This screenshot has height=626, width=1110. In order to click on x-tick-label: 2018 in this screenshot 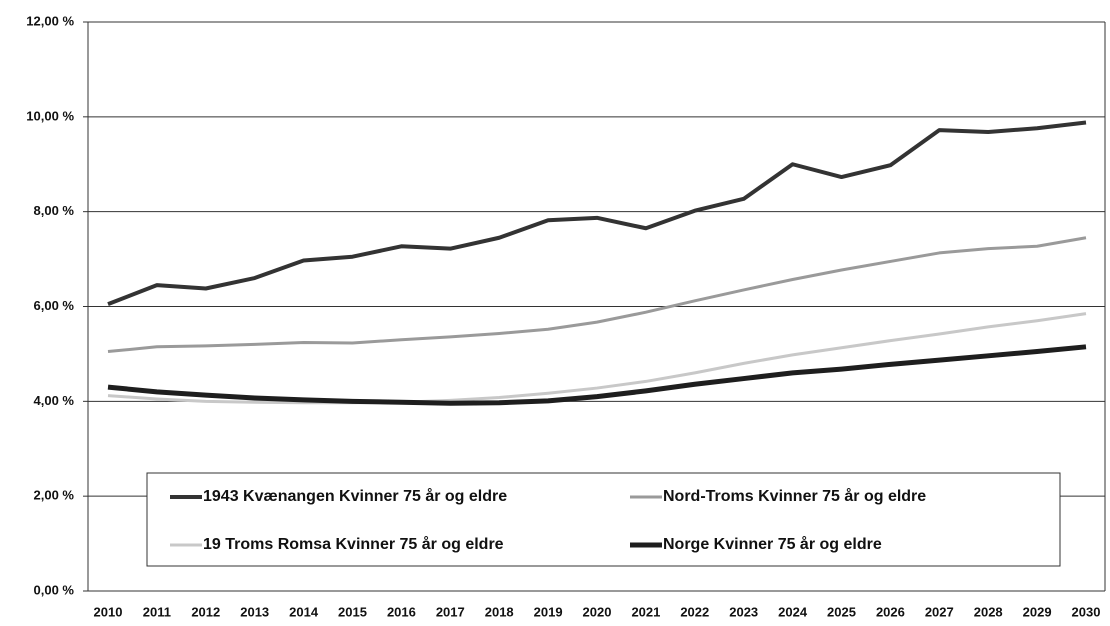, I will do `click(499, 611)`.